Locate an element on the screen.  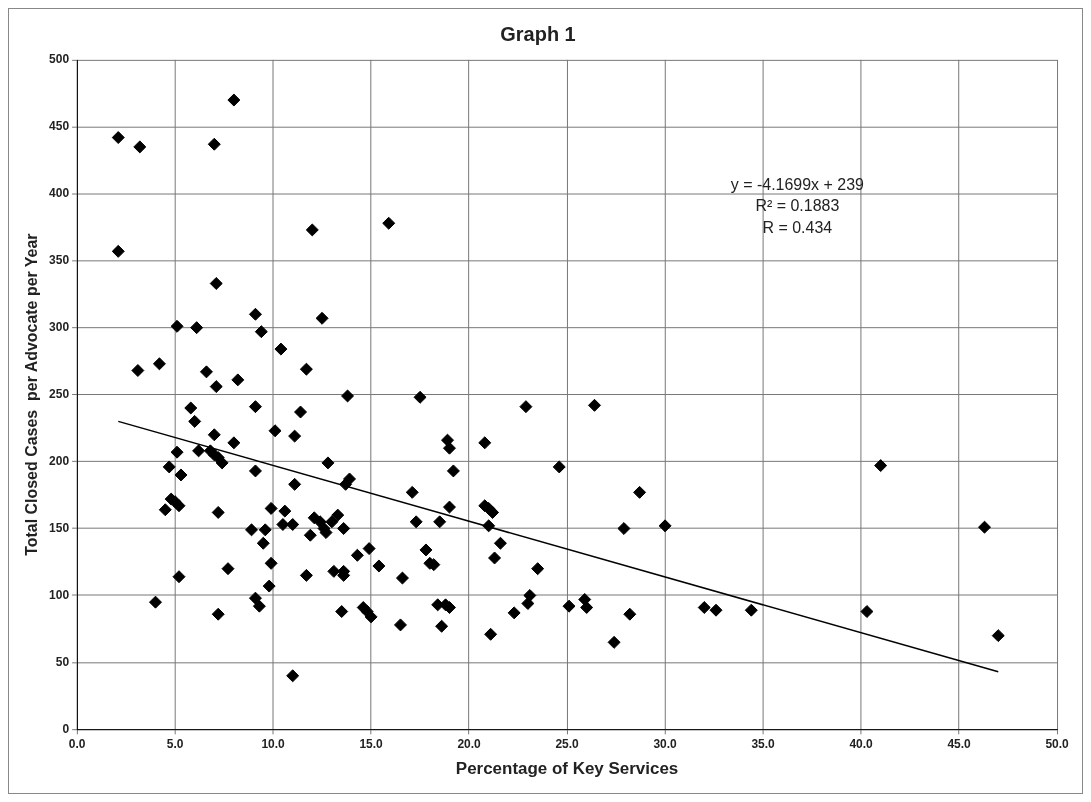
y-axis-title: Total Closed Cases per Advocate per Year is located at coordinates (31, 394).